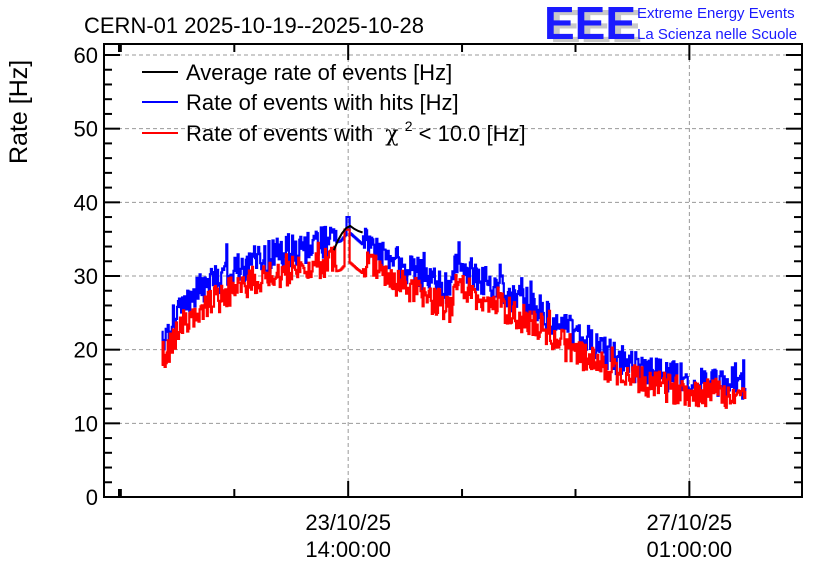 The image size is (836, 572). What do you see at coordinates (409, 126) in the screenshot?
I see `legend-chi-superscript: 2` at bounding box center [409, 126].